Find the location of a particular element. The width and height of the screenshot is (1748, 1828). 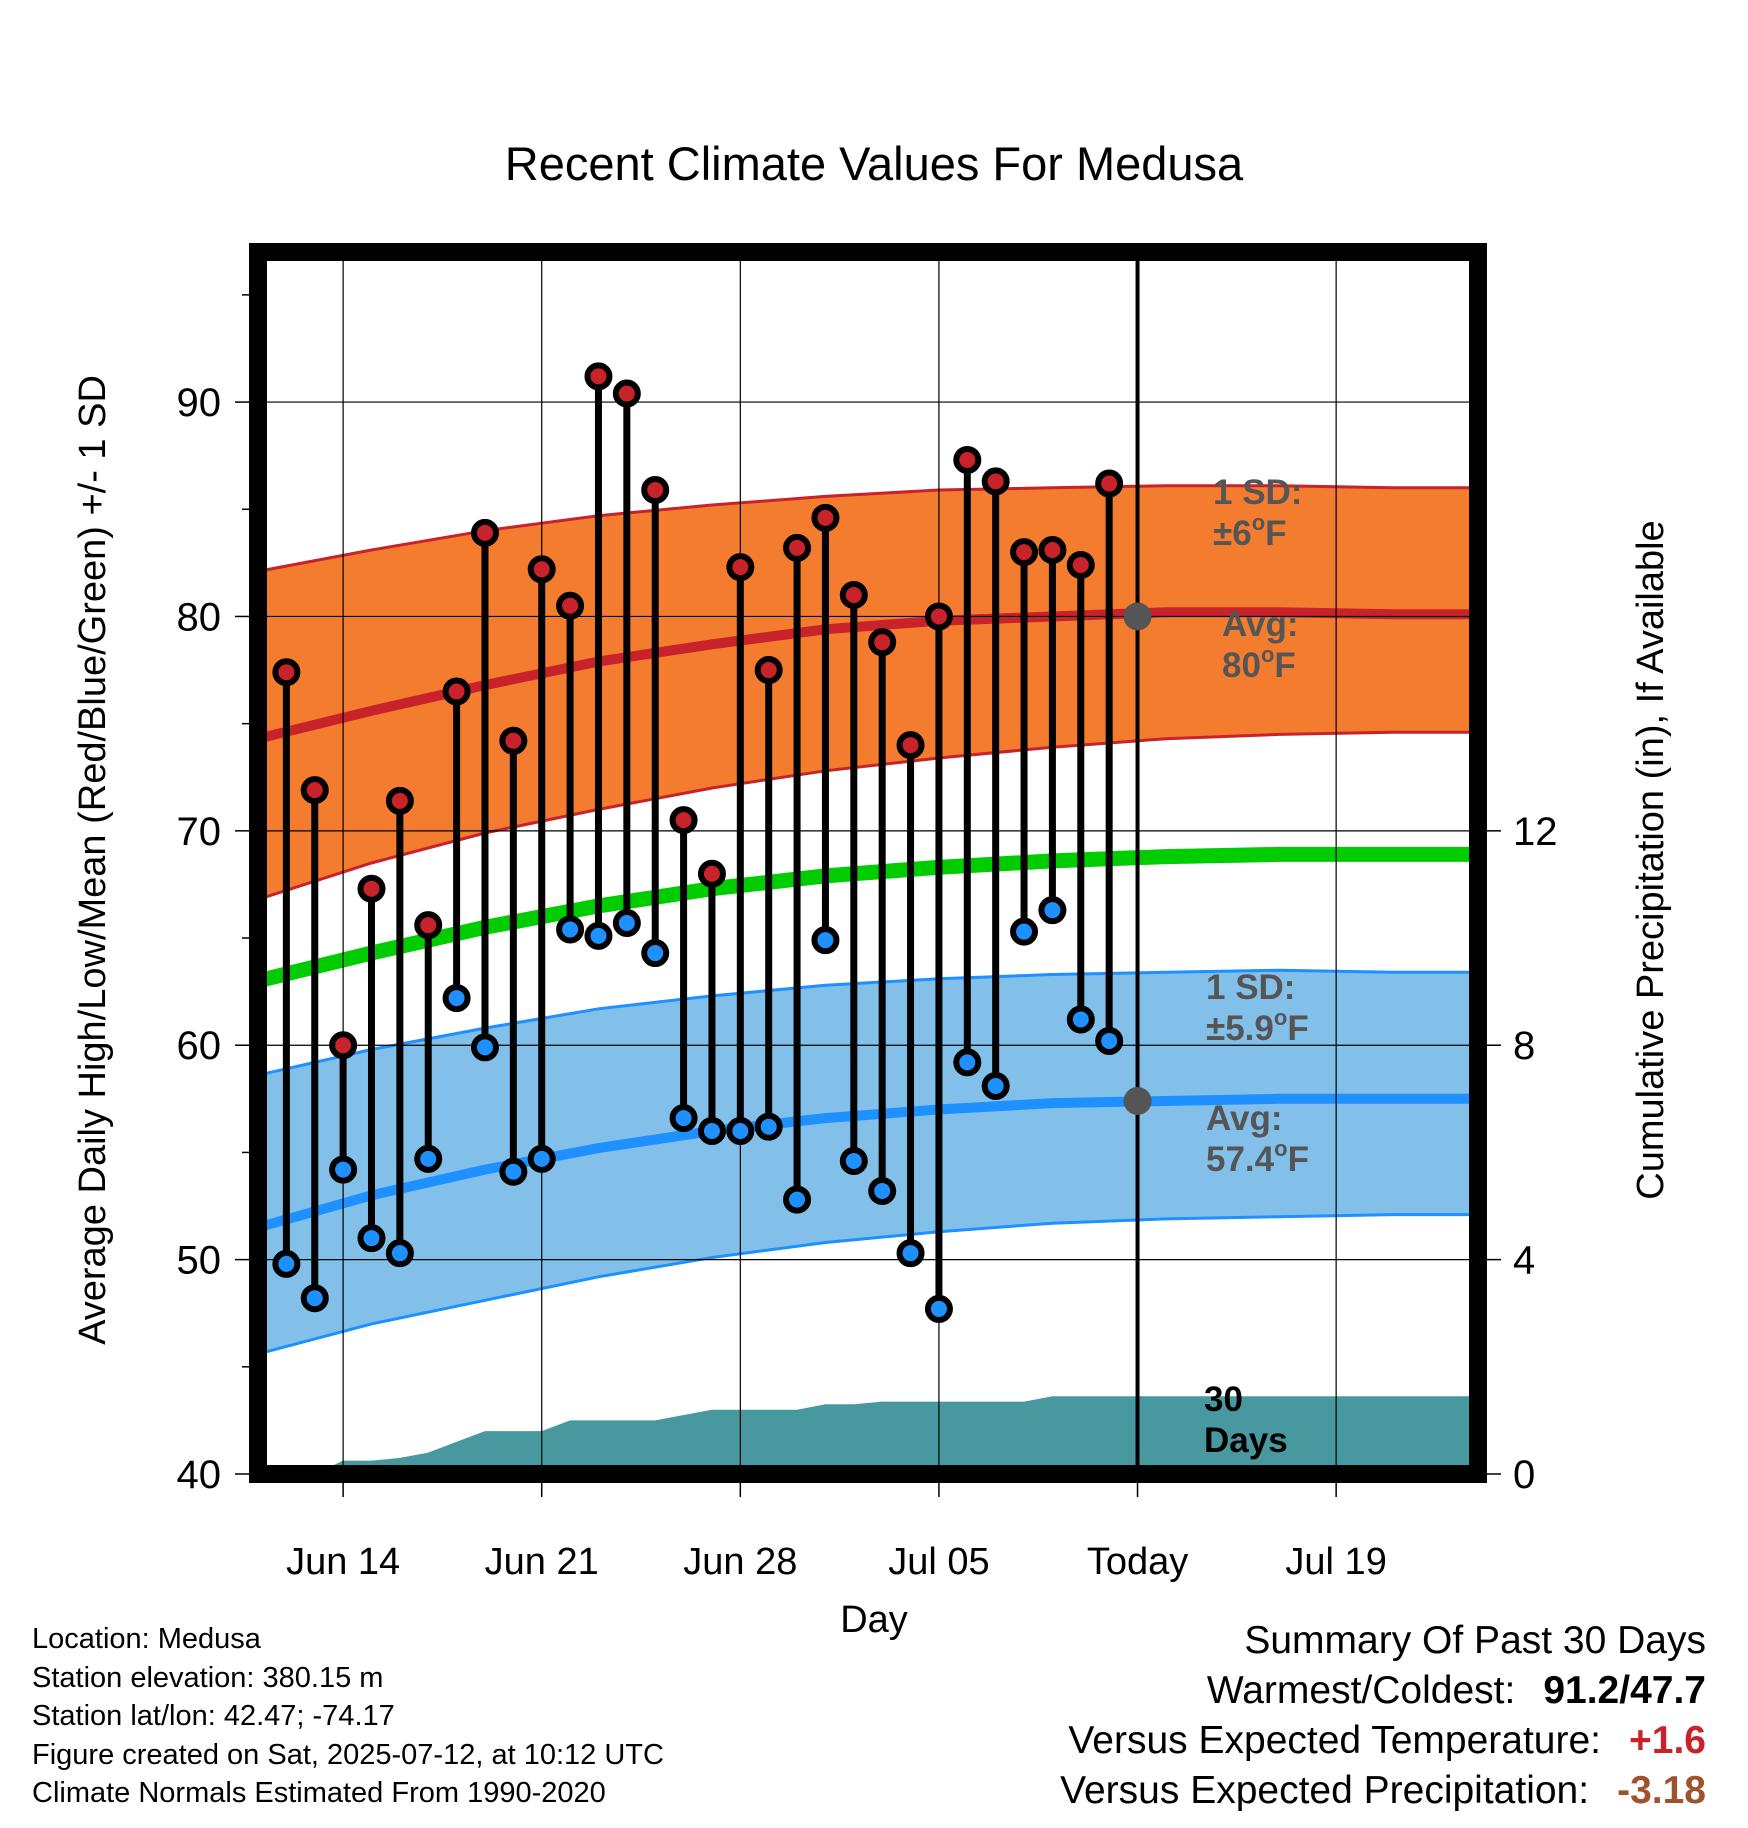

annotation-low-sd: 1 SD:±5.9oF is located at coordinates (1257, 1008).